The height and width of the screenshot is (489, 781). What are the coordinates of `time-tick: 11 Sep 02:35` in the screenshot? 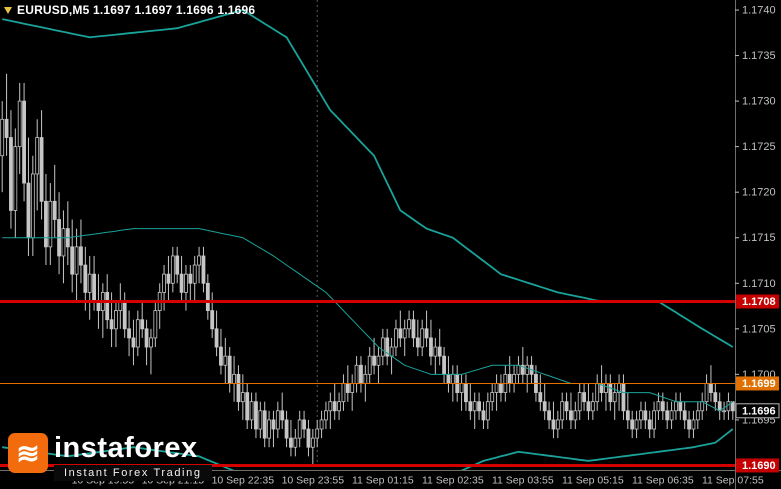 It's located at (453, 481).